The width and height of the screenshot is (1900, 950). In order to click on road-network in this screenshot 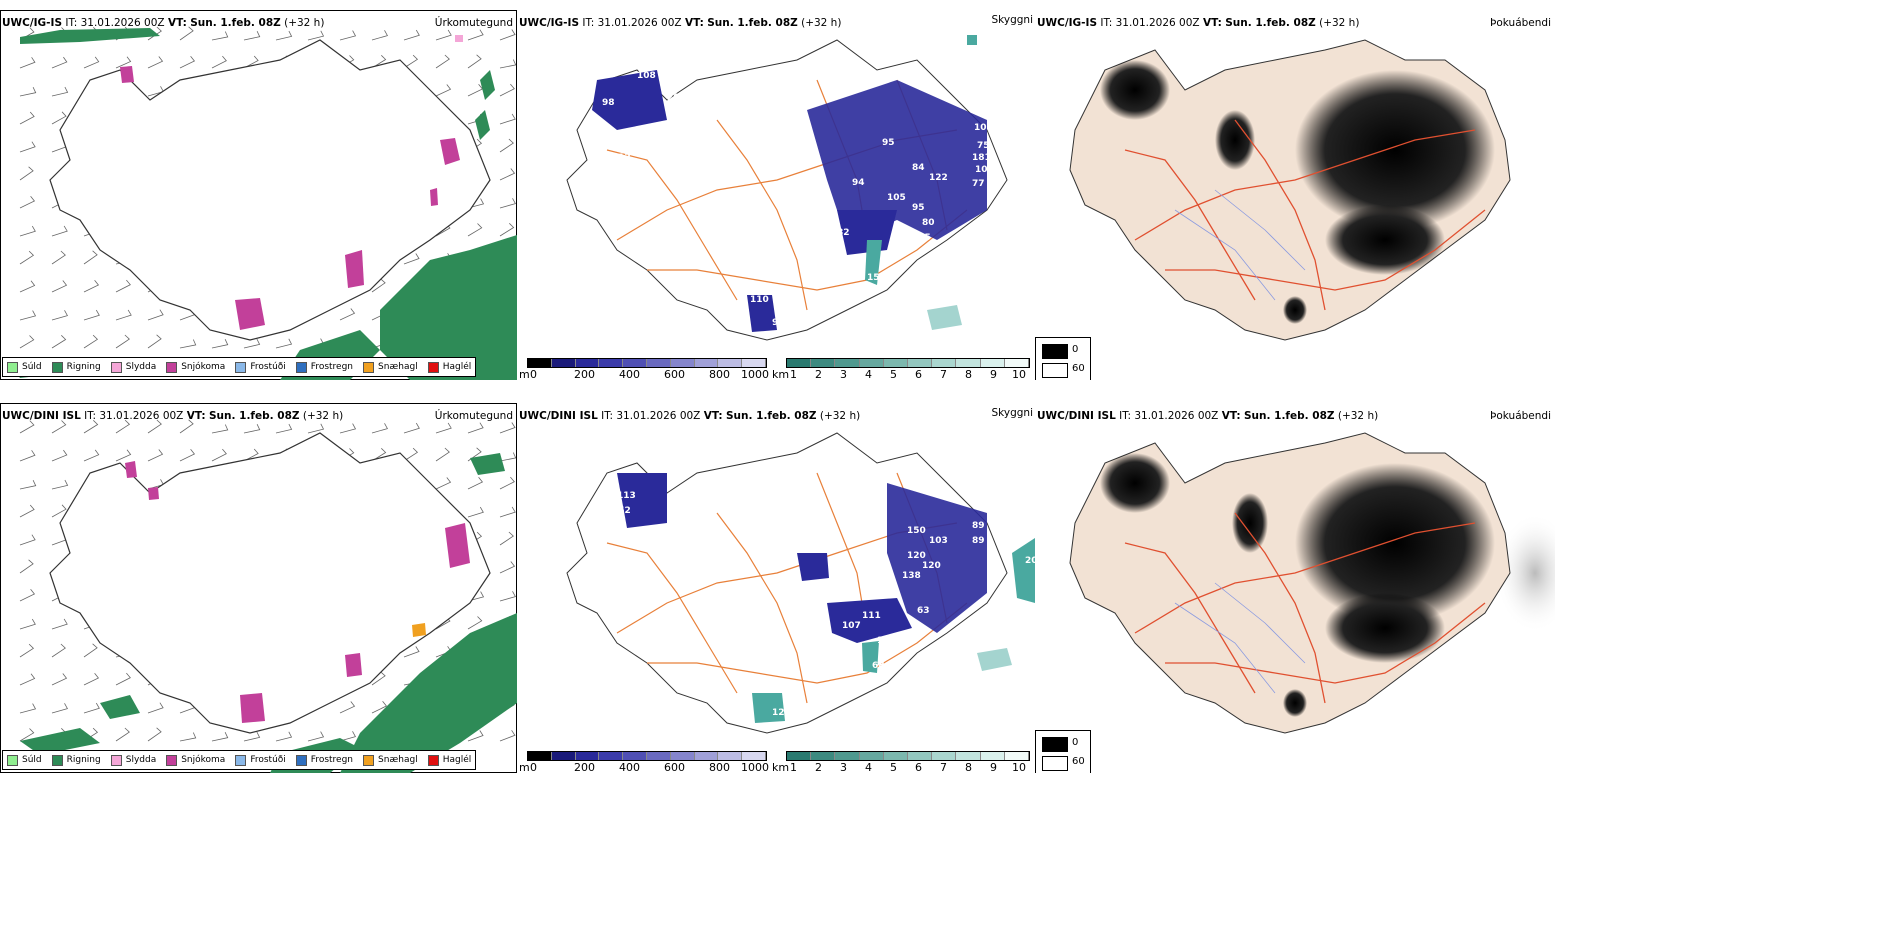, I will do `click(1305, 608)`.